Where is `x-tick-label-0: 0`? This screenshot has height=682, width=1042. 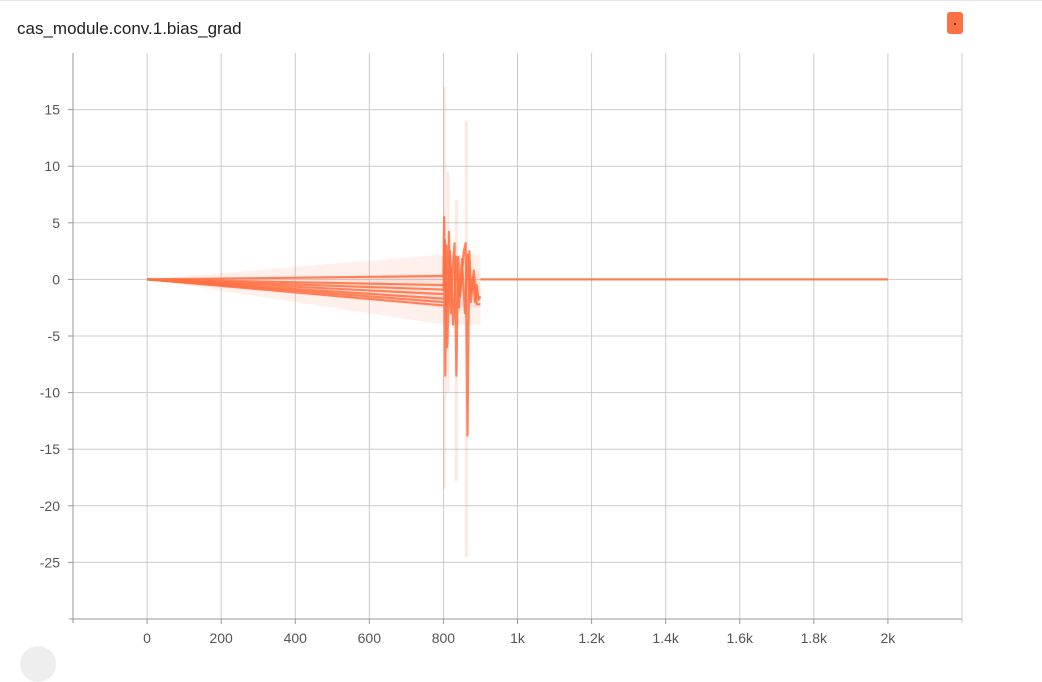
x-tick-label-0: 0 is located at coordinates (147, 638).